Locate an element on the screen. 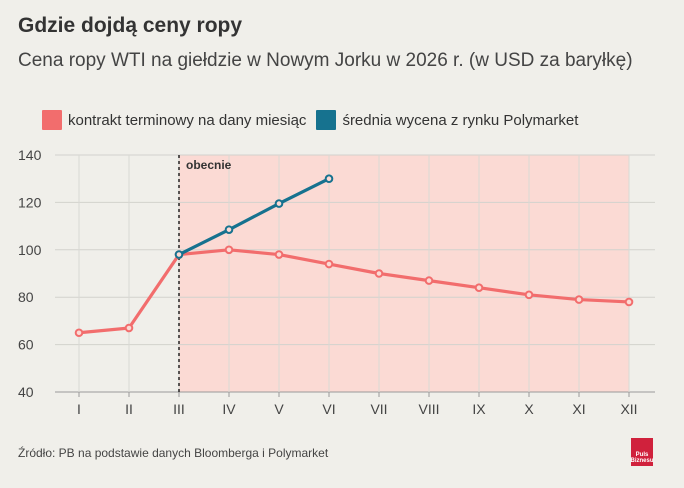  x-tick-label: XII is located at coordinates (628, 409).